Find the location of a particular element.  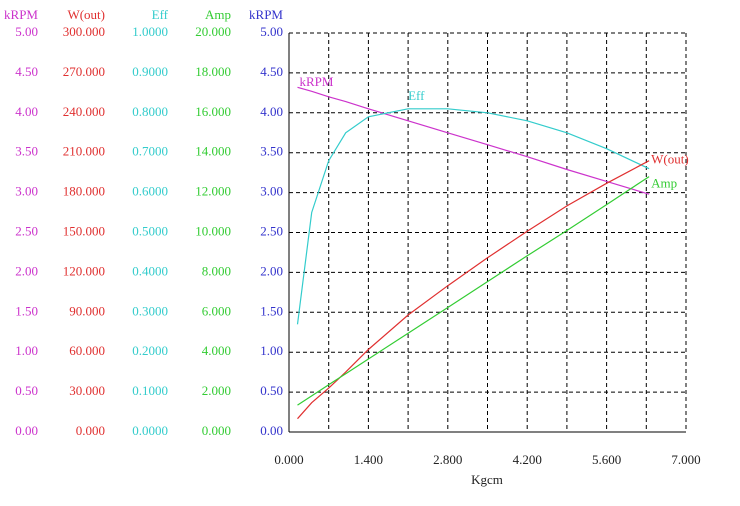

axis-title: Amp is located at coordinates (218, 14).